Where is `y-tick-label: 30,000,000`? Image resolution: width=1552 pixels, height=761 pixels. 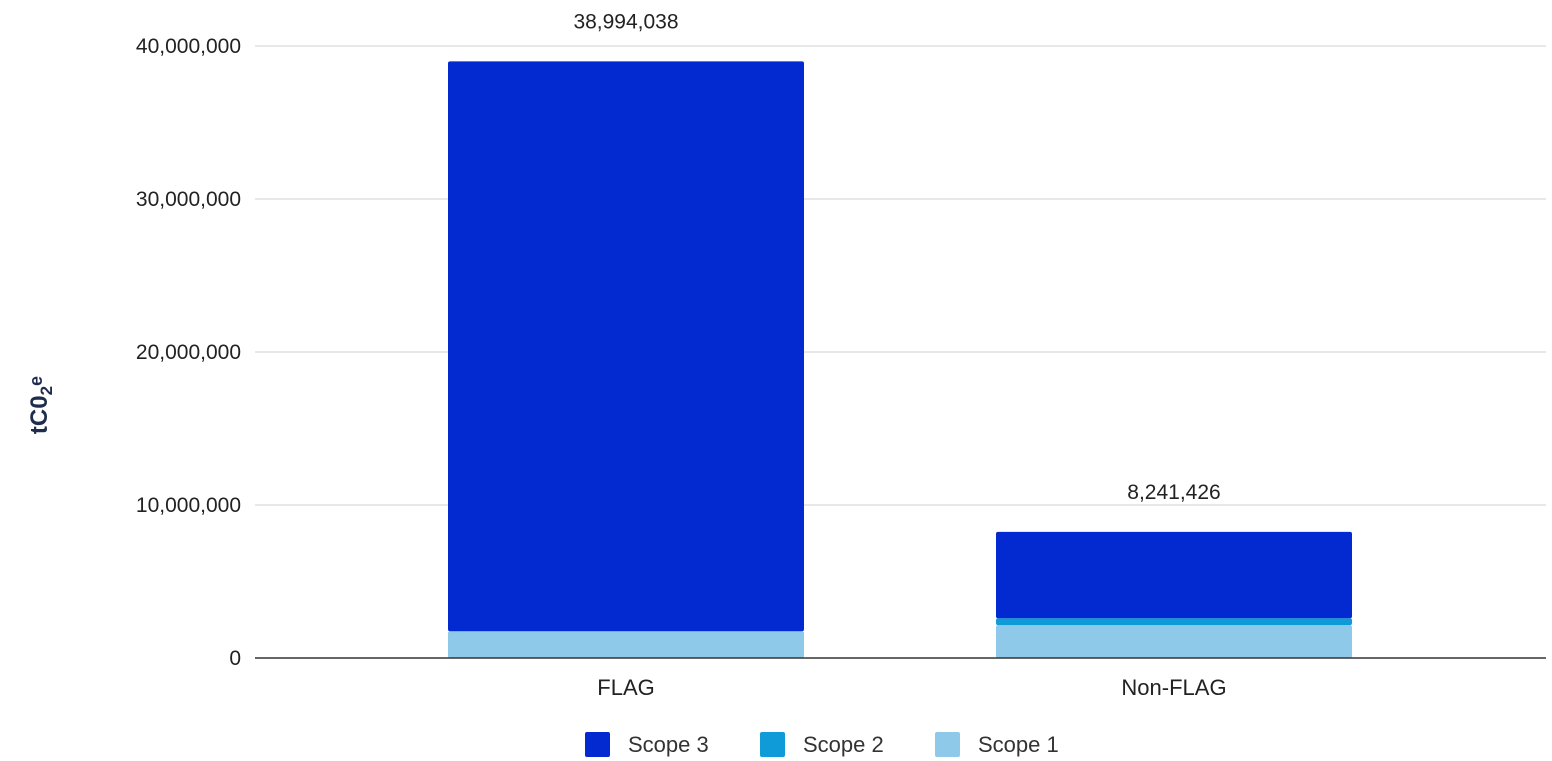
y-tick-label: 30,000,000 is located at coordinates (188, 199).